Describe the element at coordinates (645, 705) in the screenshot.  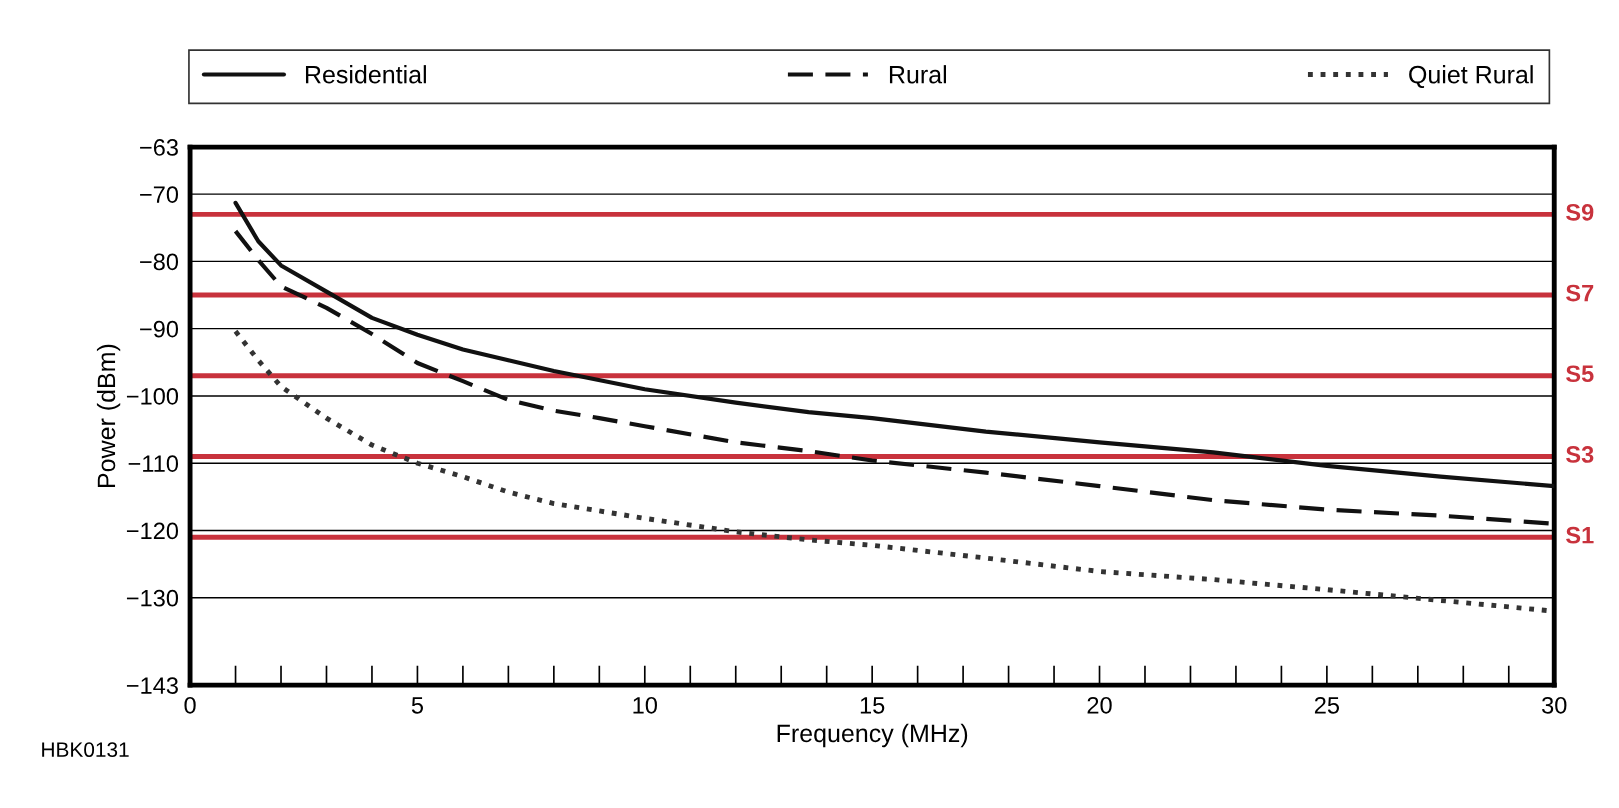
I see `x-tick-label: 10` at that location.